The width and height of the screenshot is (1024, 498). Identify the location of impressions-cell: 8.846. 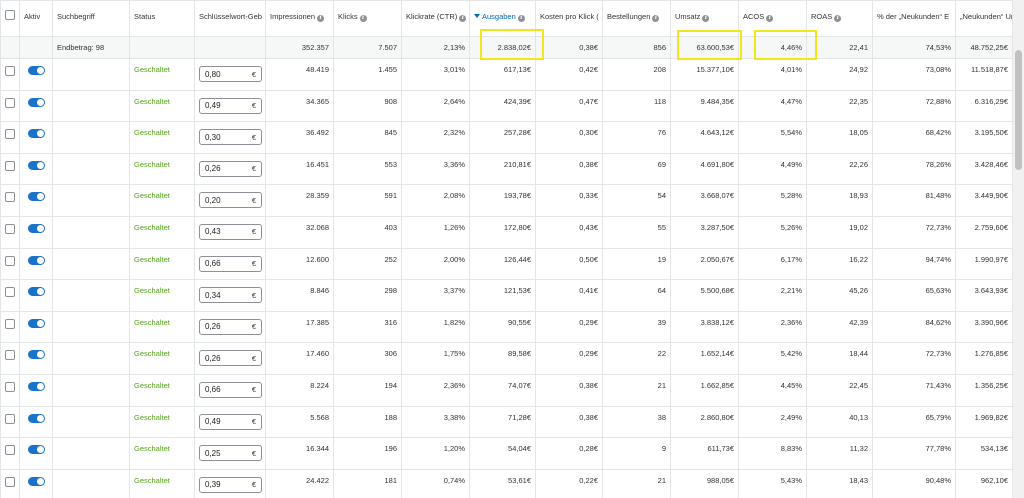
(299, 295).